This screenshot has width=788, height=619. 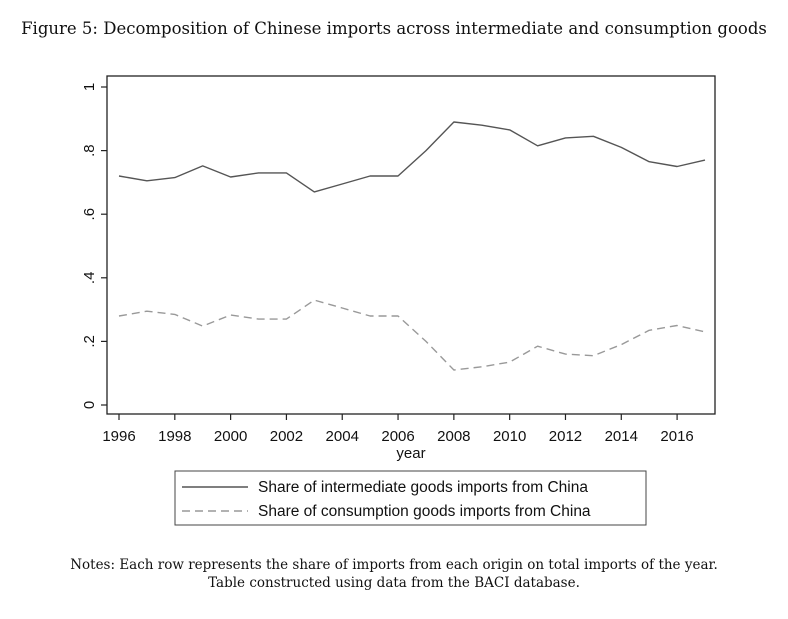 What do you see at coordinates (89, 278) in the screenshot?
I see `y-tick-label: .4` at bounding box center [89, 278].